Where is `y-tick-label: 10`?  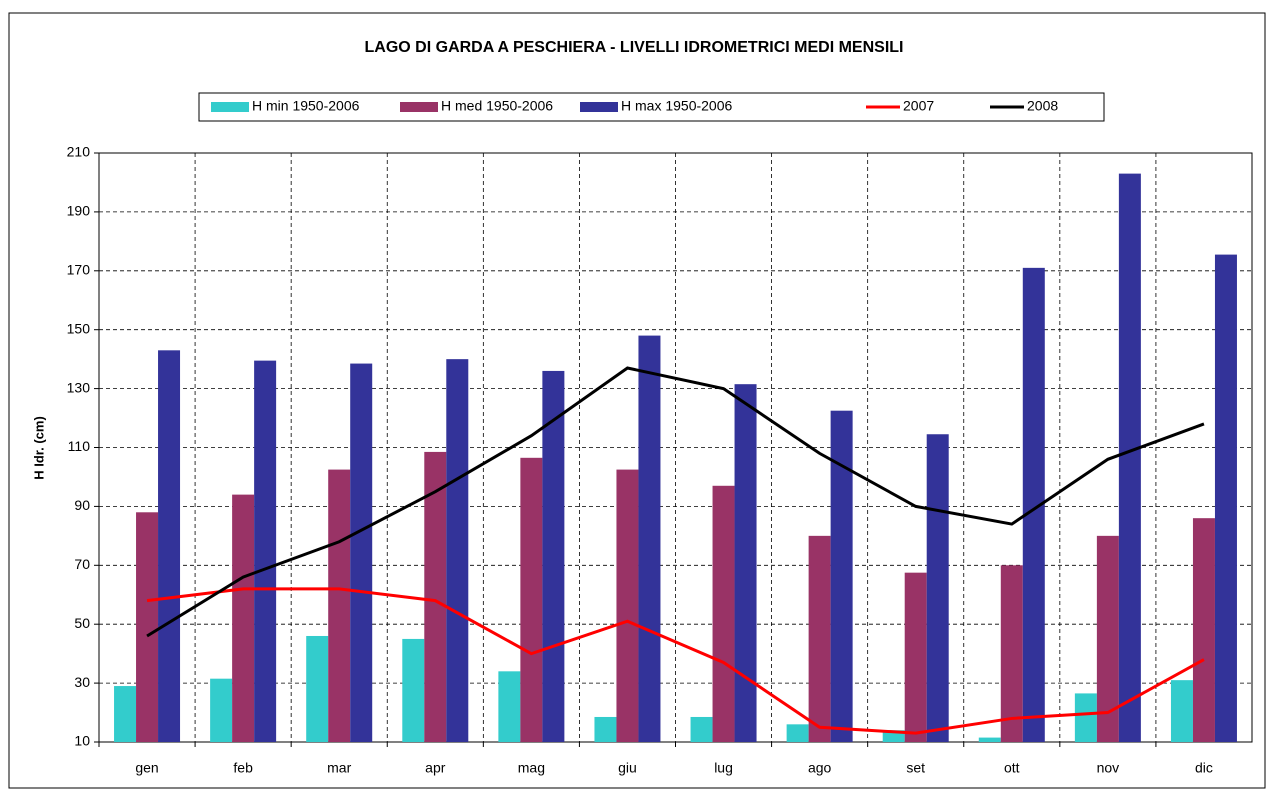
y-tick-label: 10 is located at coordinates (82, 741).